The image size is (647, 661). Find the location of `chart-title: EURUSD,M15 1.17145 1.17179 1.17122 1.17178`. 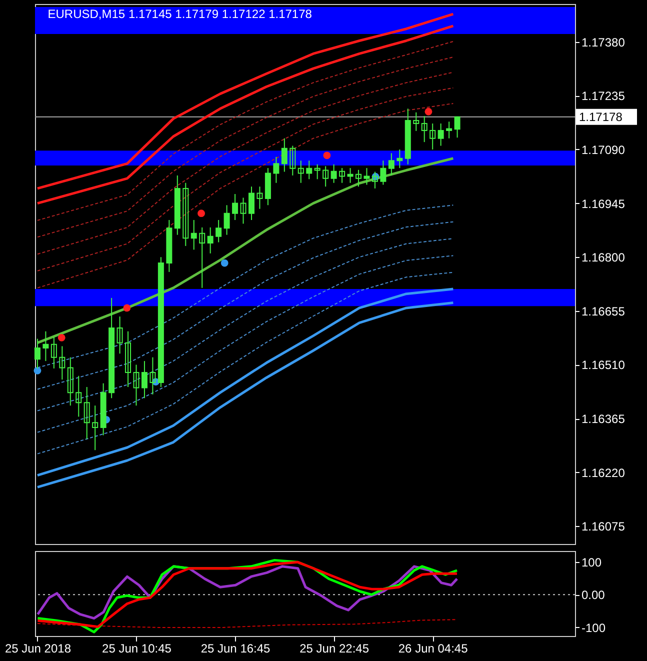

chart-title: EURUSD,M15 1.17145 1.17179 1.17122 1.17178 is located at coordinates (180, 14).